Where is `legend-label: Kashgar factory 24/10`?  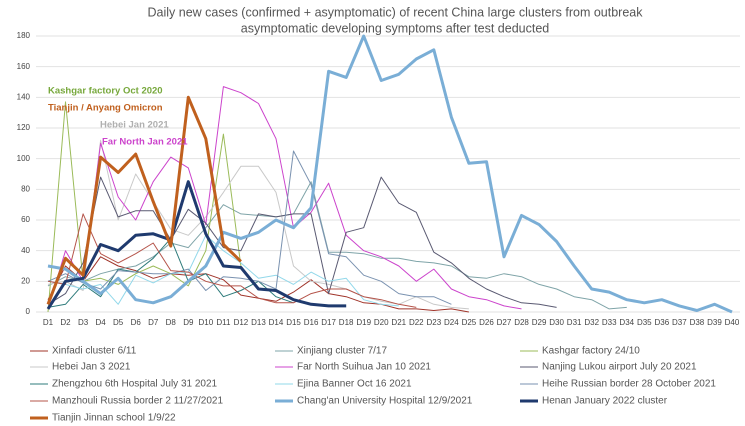 legend-label: Kashgar factory 24/10 is located at coordinates (591, 351).